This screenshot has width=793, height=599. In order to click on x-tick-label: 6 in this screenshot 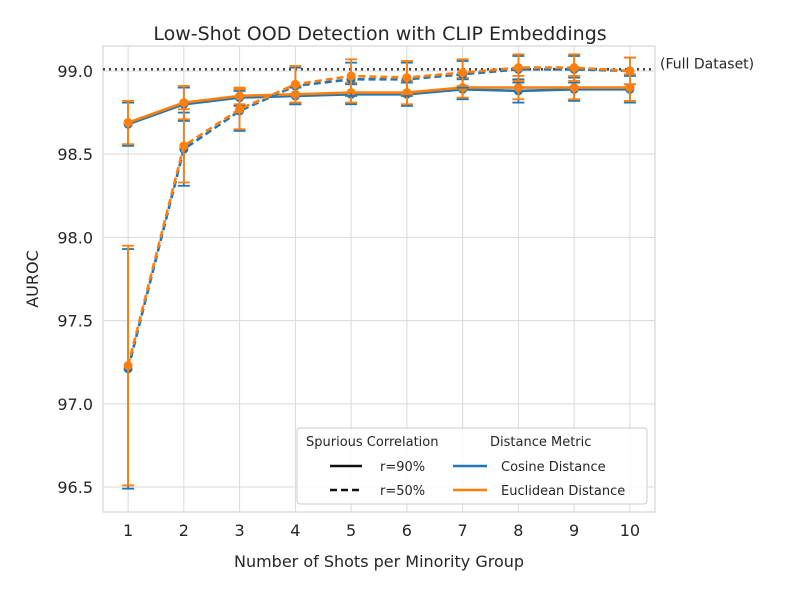, I will do `click(407, 530)`.